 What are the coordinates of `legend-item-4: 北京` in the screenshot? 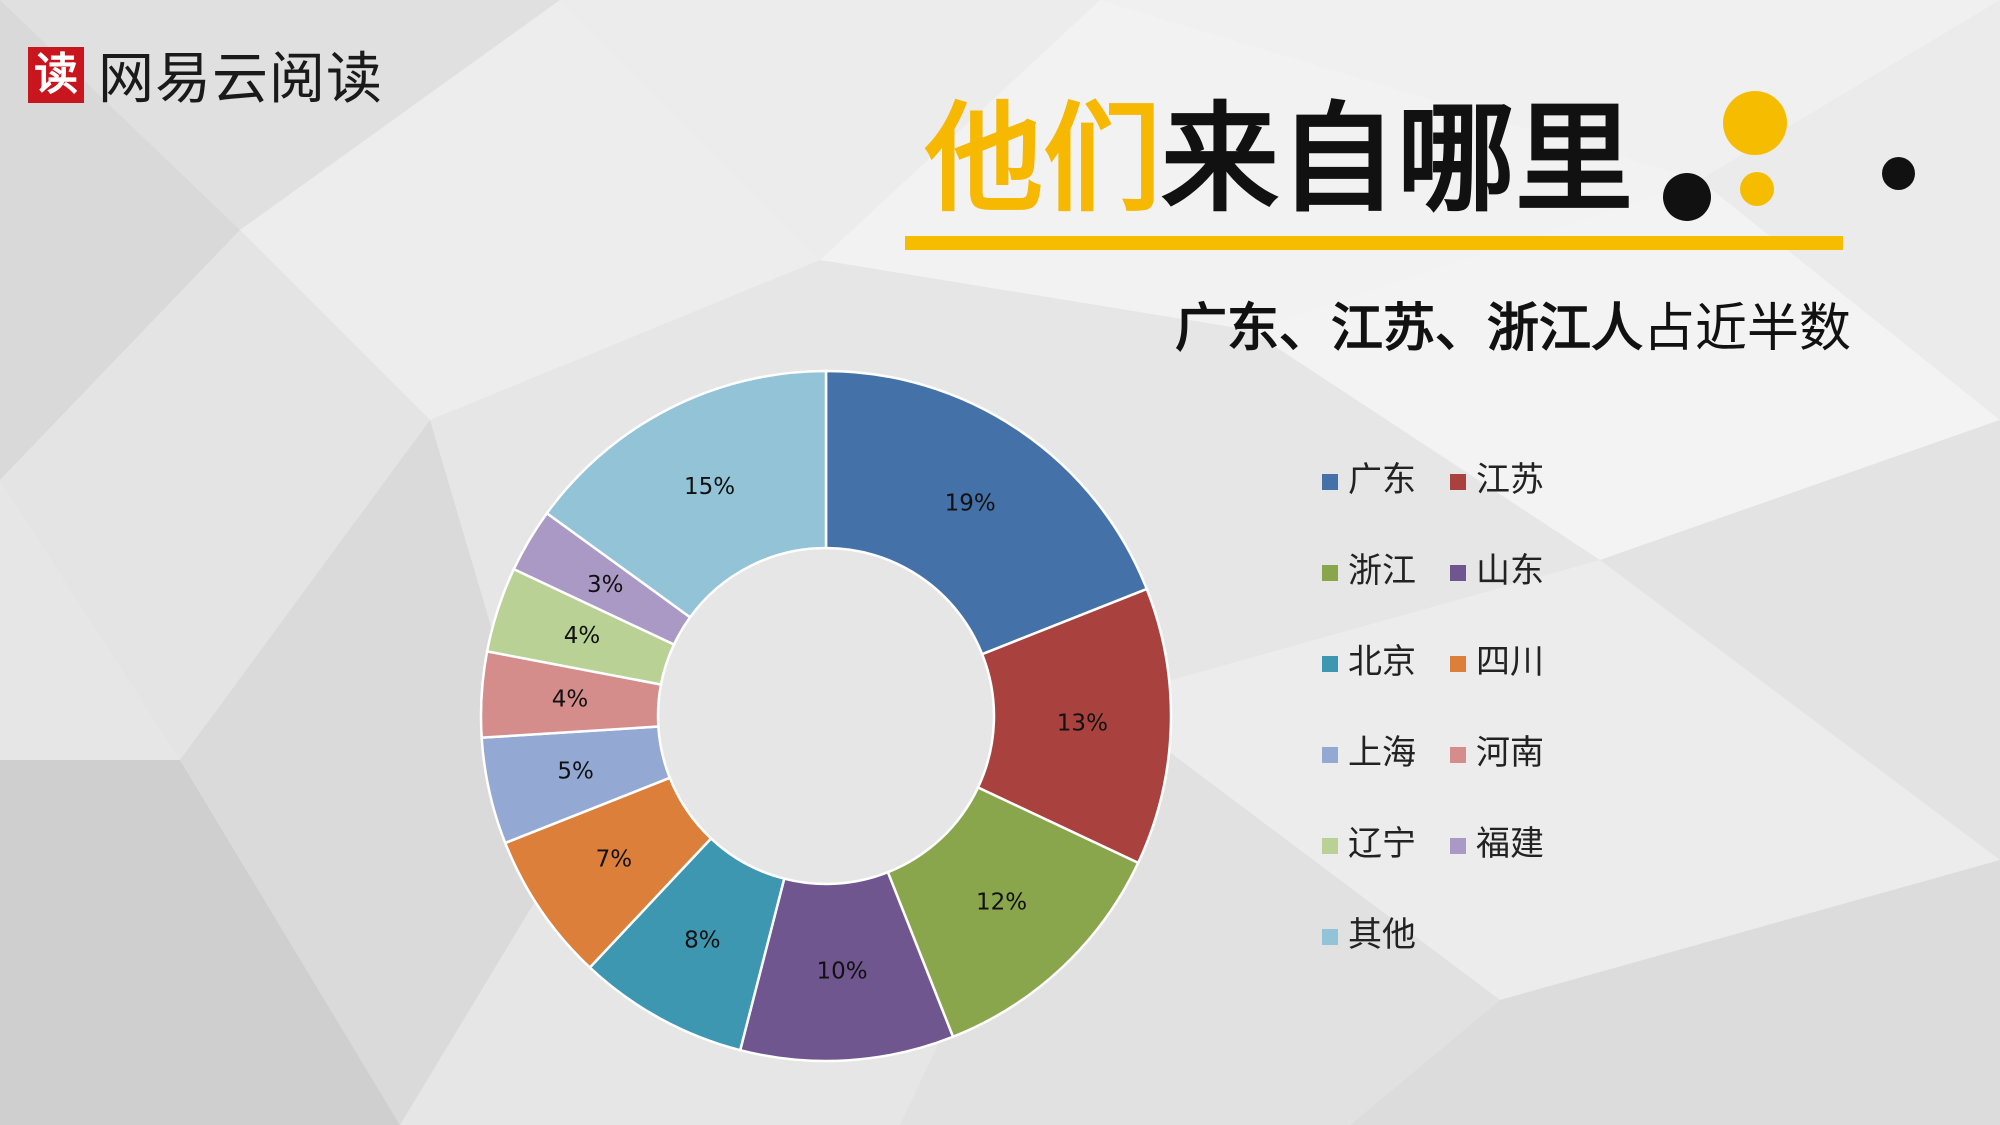 It's located at (1386, 687).